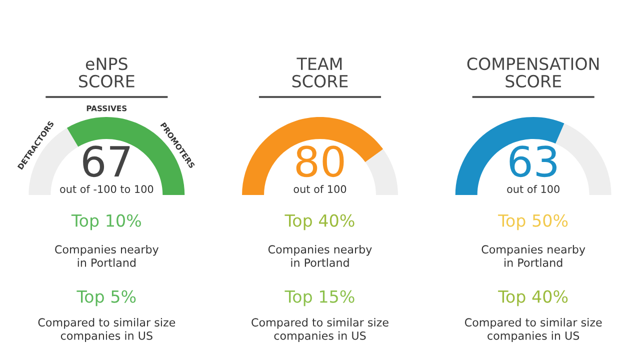 The height and width of the screenshot is (360, 640). Describe the element at coordinates (320, 162) in the screenshot. I see `data-label: 80` at that location.